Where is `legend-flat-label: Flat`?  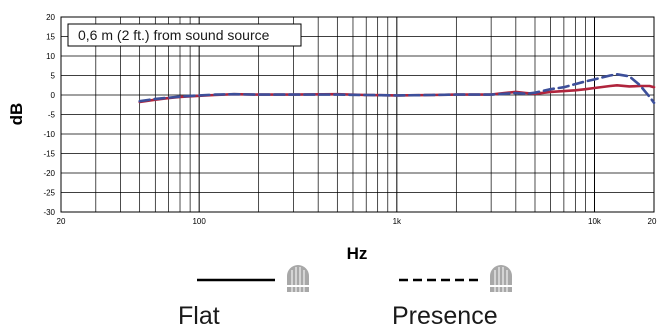
legend-flat-label: Flat is located at coordinates (199, 316).